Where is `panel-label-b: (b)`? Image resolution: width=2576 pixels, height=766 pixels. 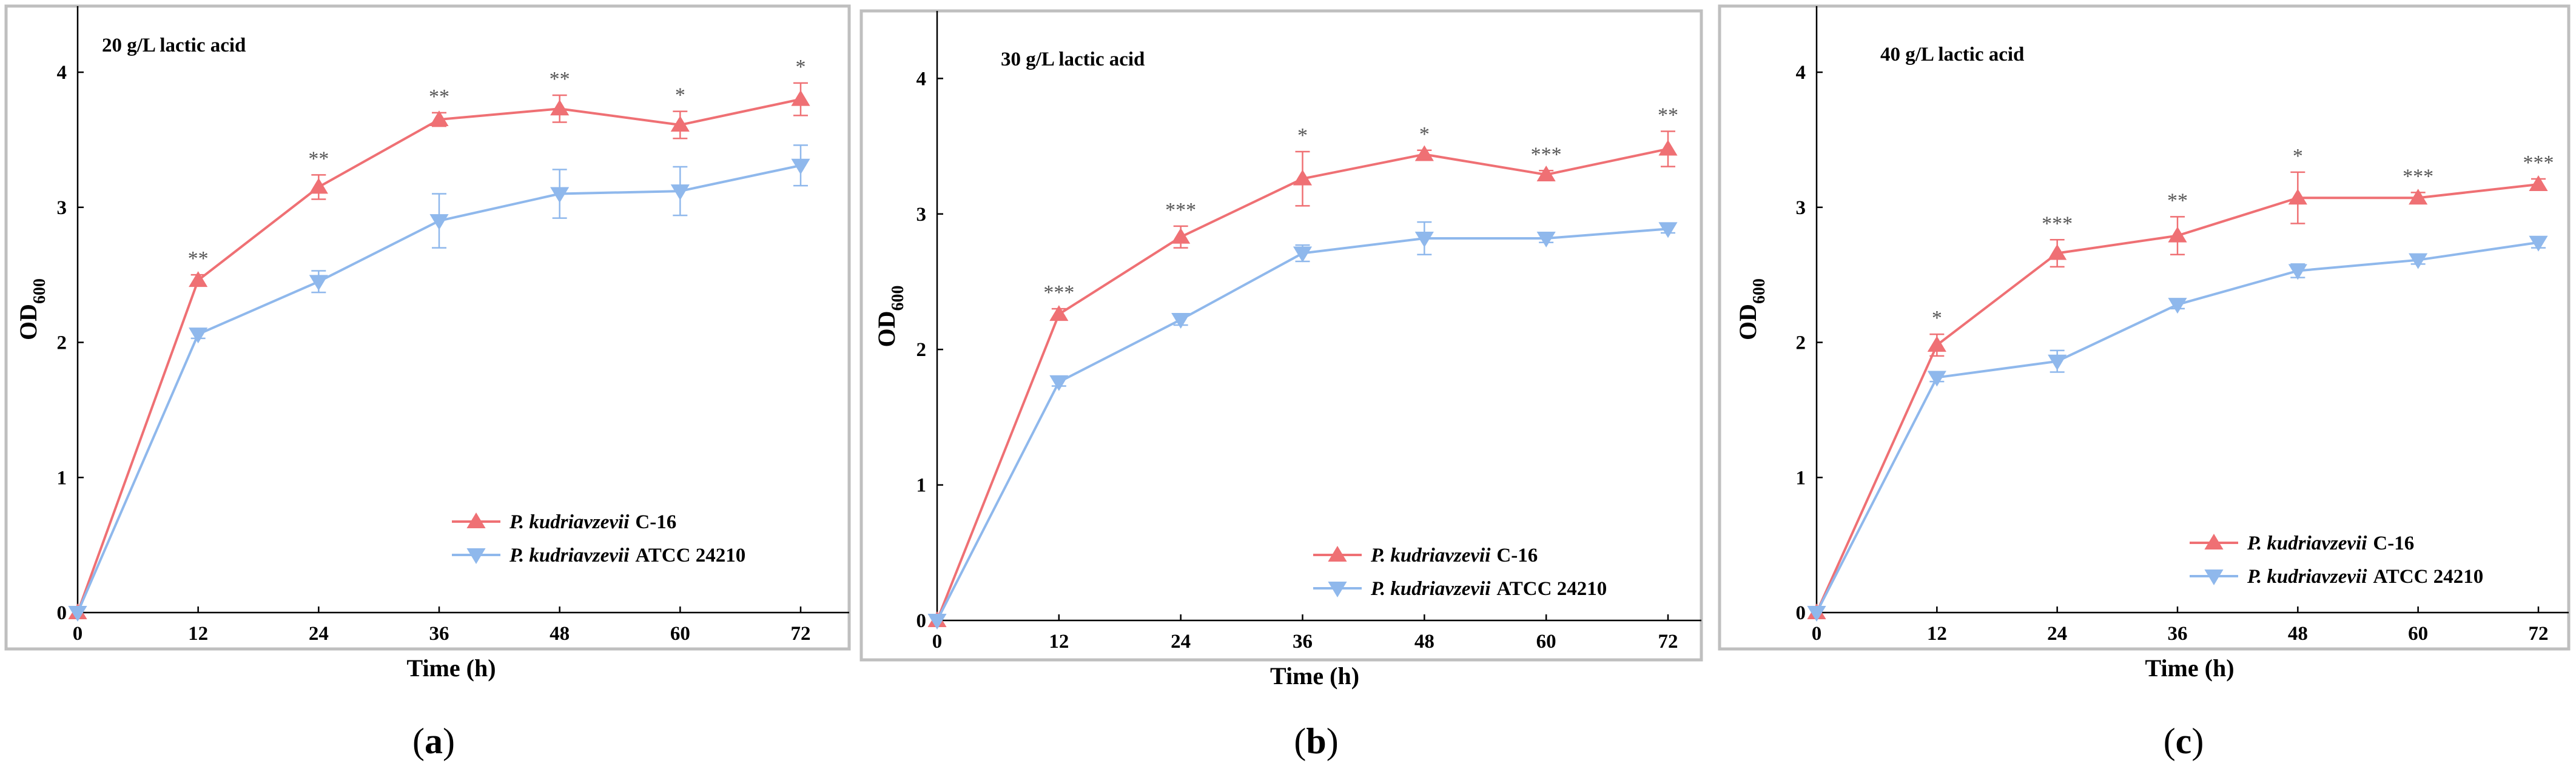
panel-label-b: (b) is located at coordinates (1316, 741).